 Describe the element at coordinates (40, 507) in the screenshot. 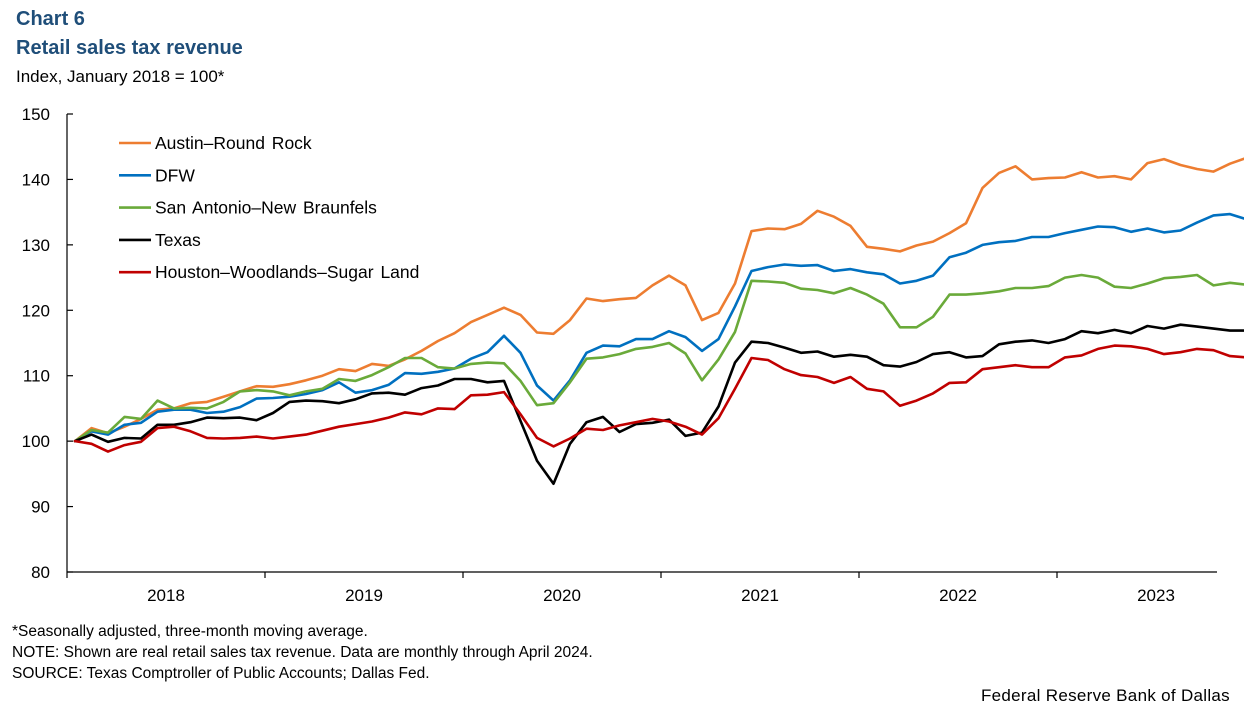

I see `y-tick-label: 90` at that location.